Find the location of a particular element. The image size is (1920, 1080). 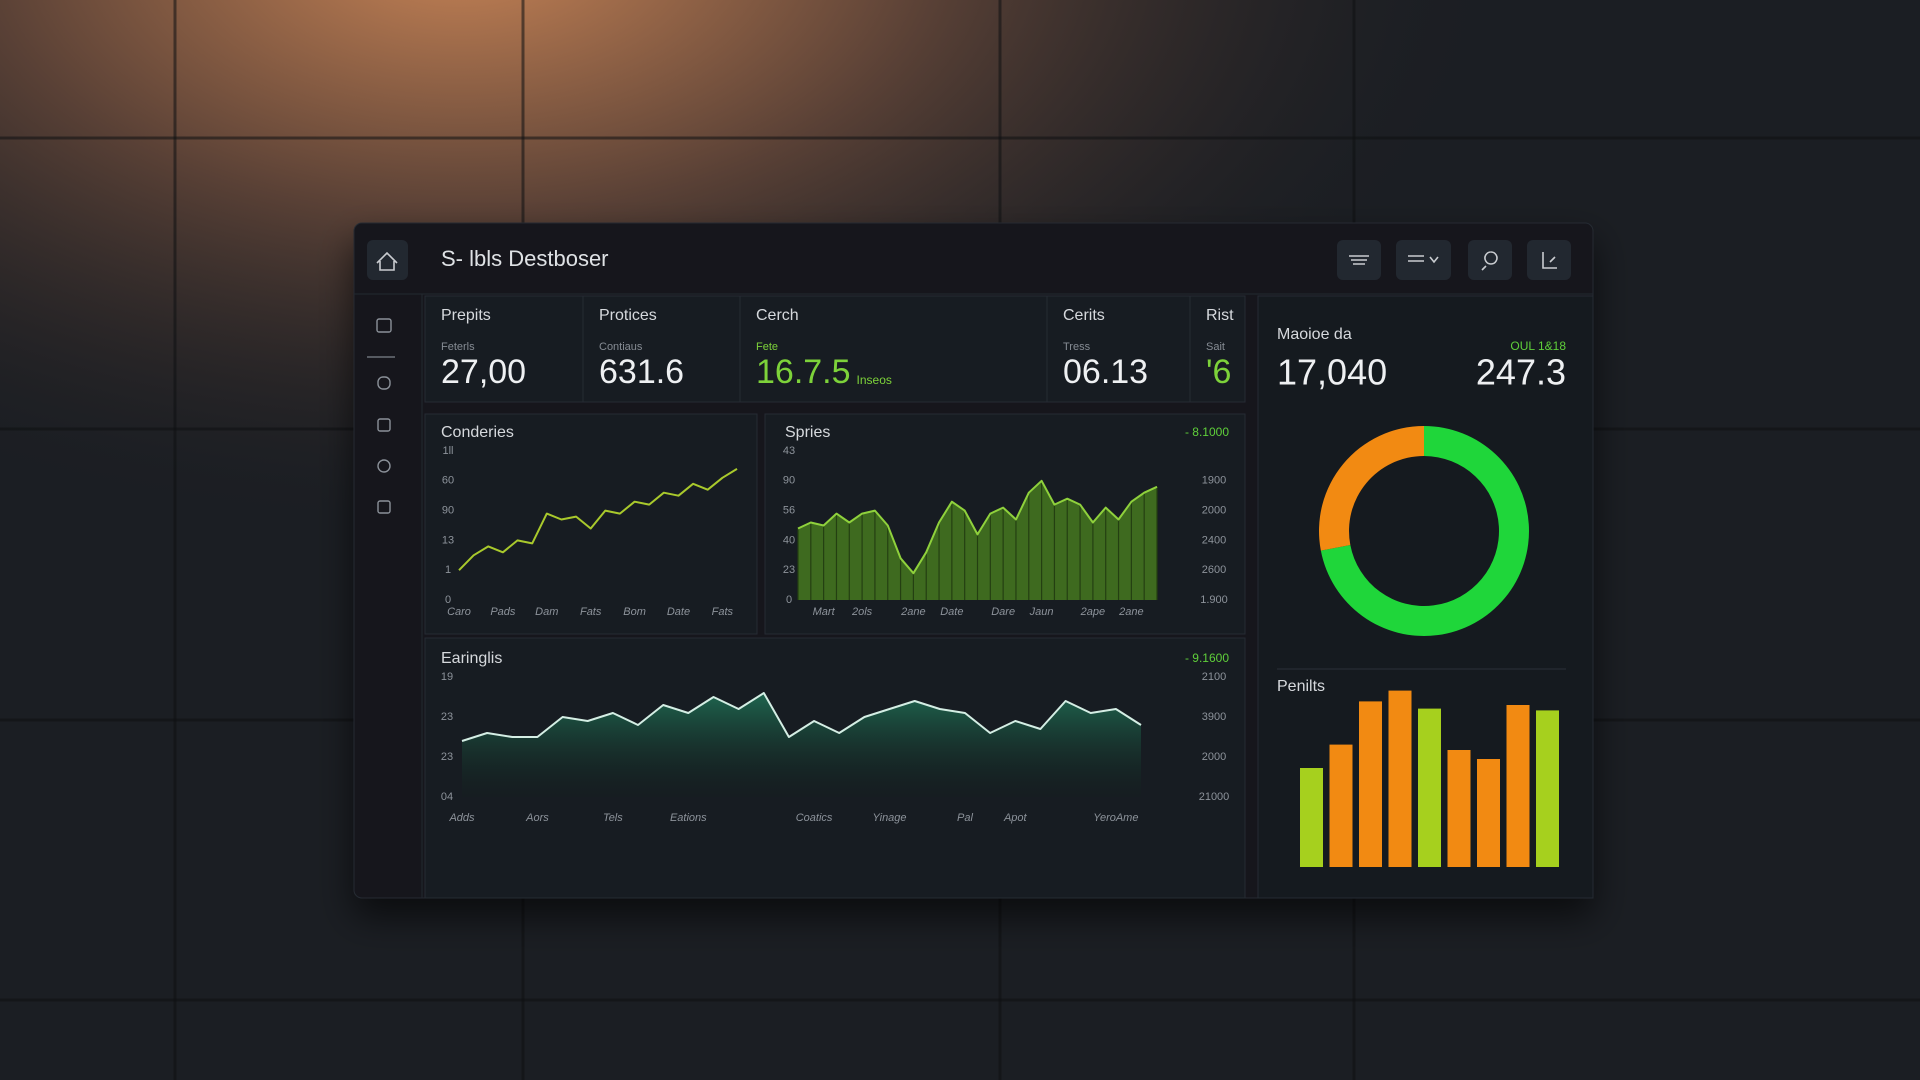

donut-segment is located at coordinates (1371, 488).